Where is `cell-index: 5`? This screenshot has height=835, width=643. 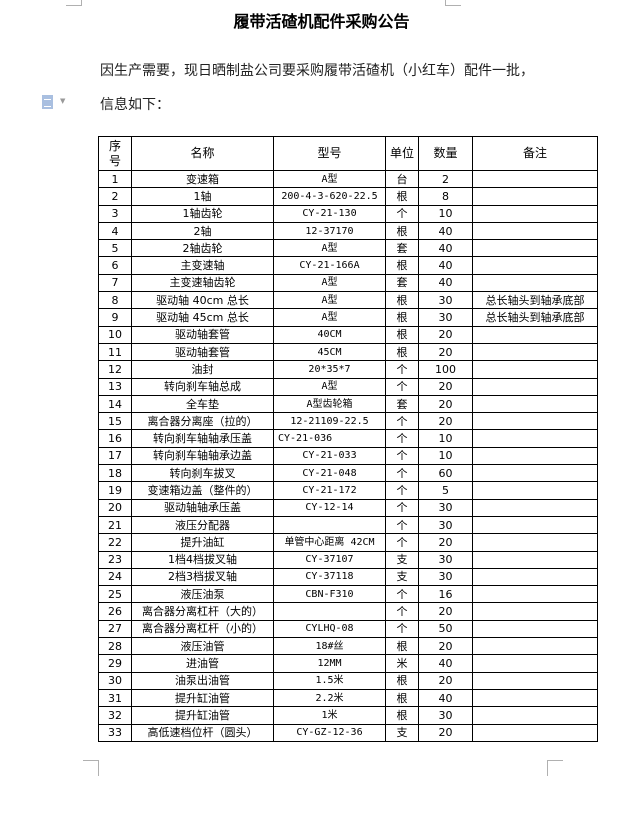
cell-index: 5 is located at coordinates (115, 248).